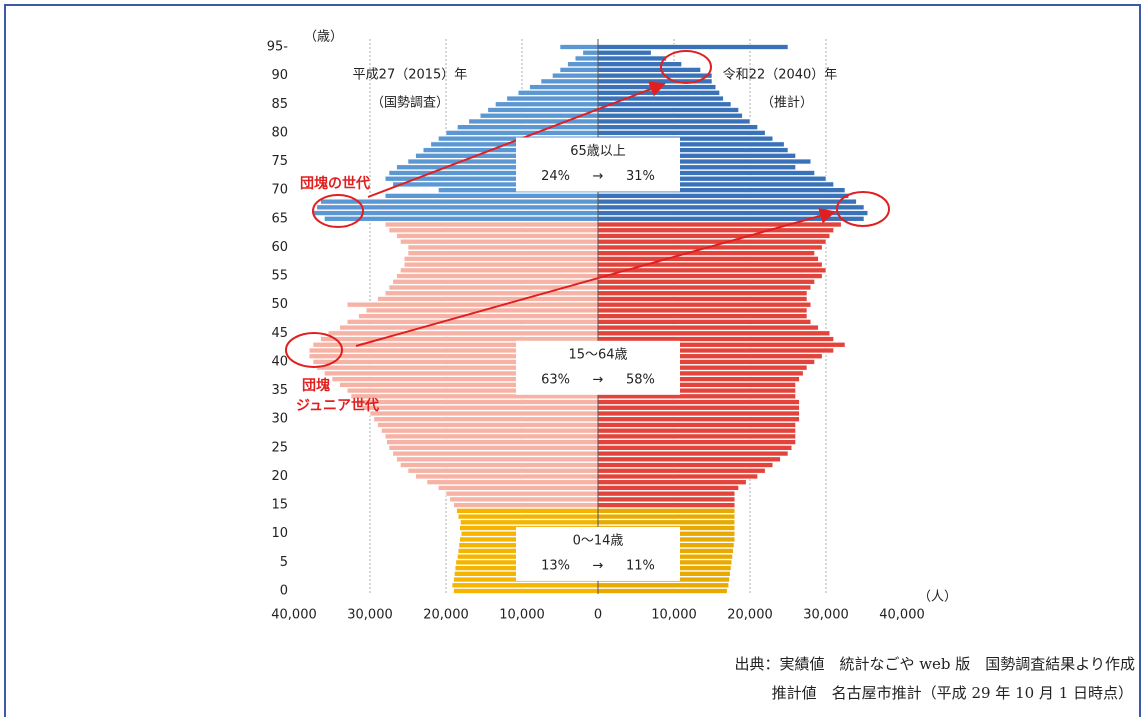 The width and height of the screenshot is (1145, 721). What do you see at coordinates (279, 132) in the screenshot?
I see `y-tick-label: 80` at bounding box center [279, 132].